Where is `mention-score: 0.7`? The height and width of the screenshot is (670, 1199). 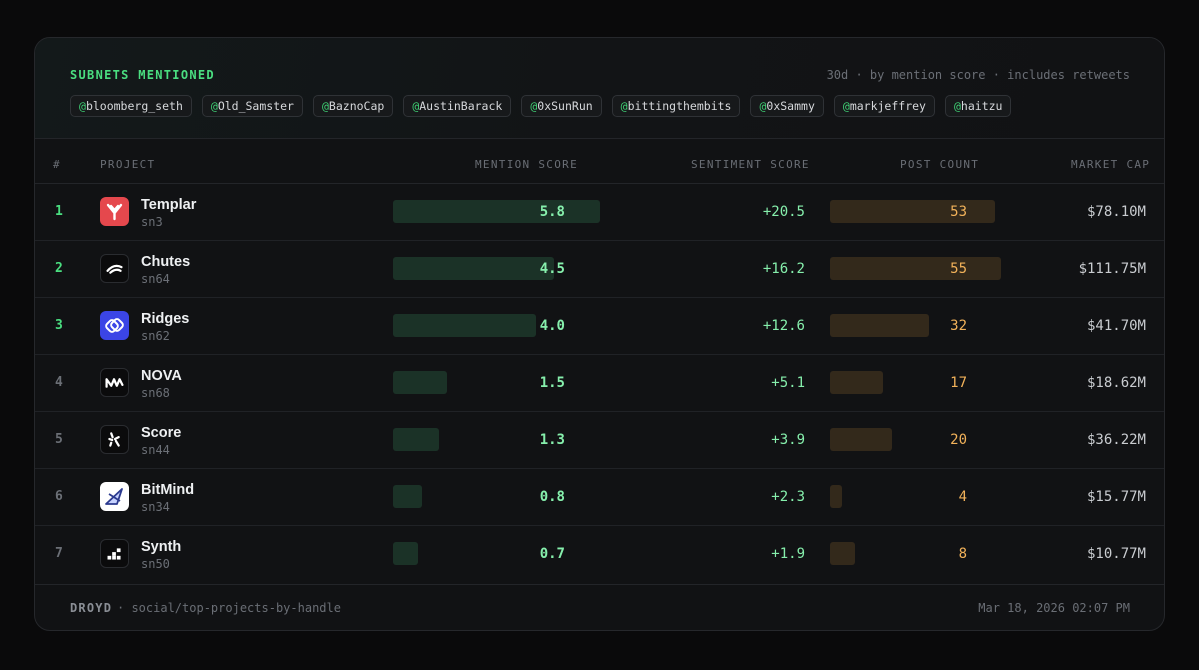
mention-score: 0.7 is located at coordinates (552, 554).